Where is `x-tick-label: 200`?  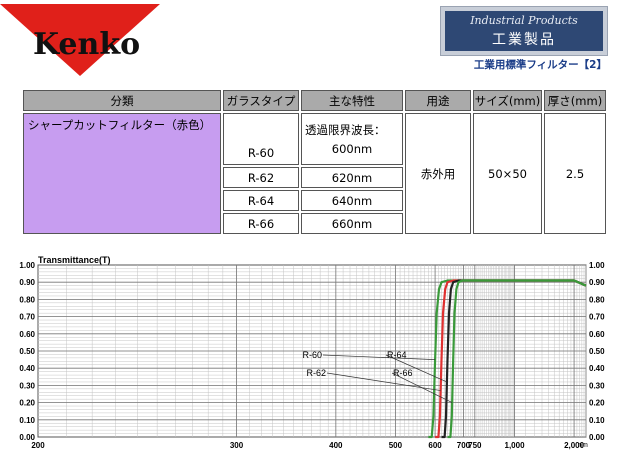 x-tick-label: 200 is located at coordinates (38, 445).